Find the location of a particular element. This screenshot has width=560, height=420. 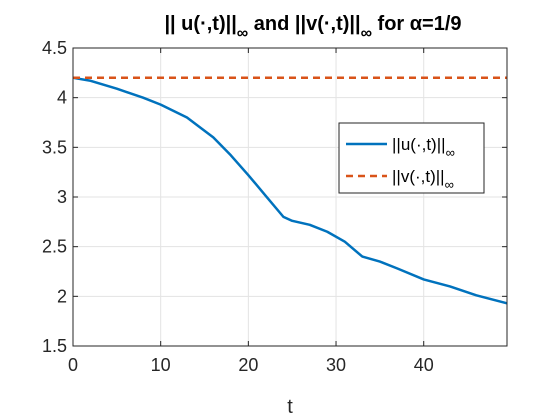

y-tick-label: 1.5 is located at coordinates (54, 346).